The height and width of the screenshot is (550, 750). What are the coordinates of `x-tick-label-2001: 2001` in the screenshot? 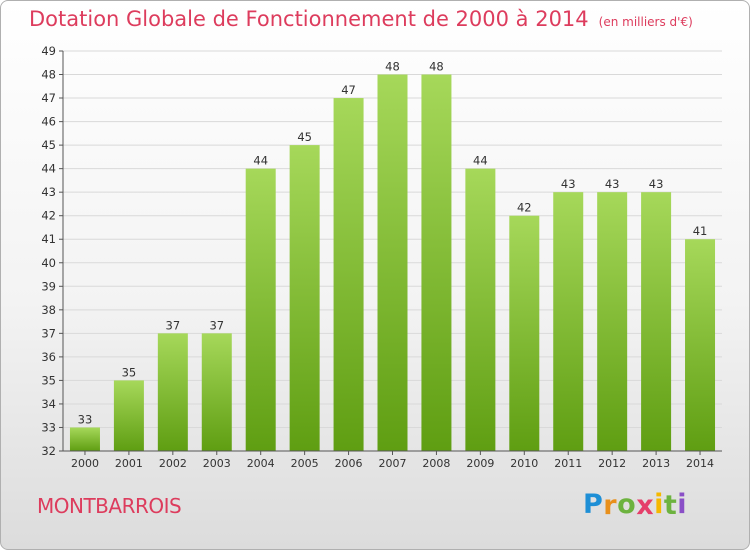 It's located at (129, 463).